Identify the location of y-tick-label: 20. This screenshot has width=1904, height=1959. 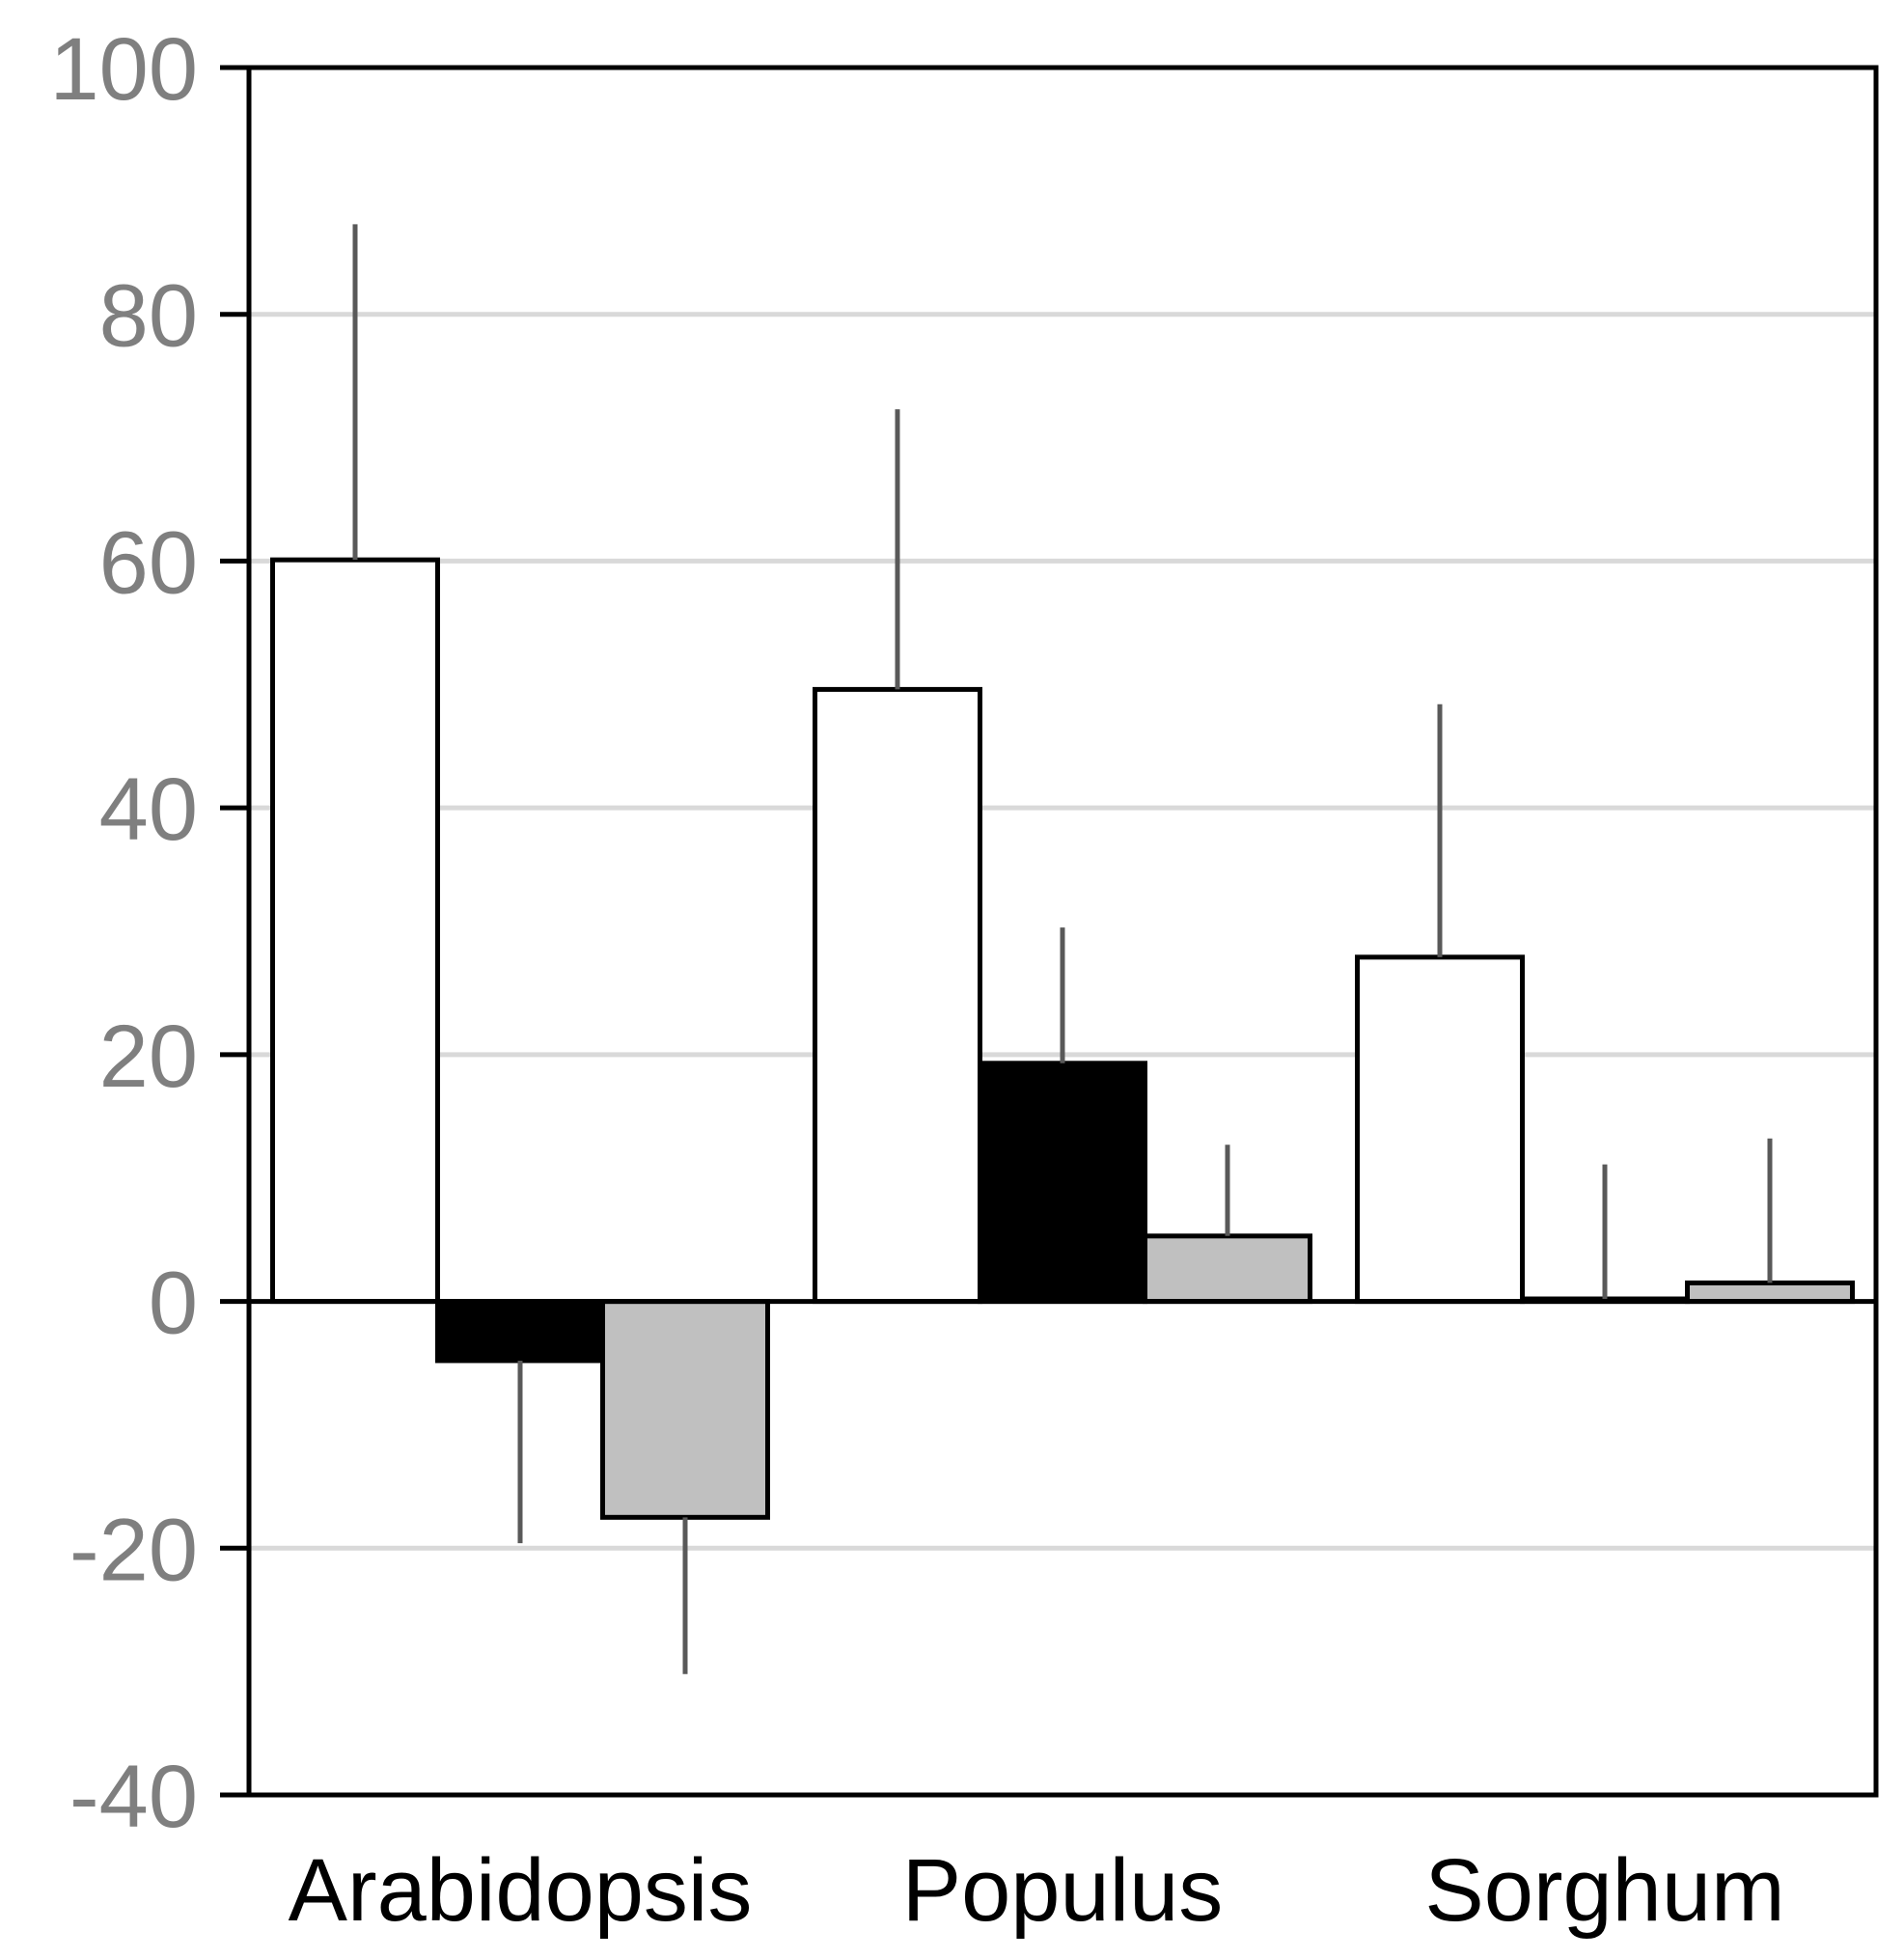
(149, 1056).